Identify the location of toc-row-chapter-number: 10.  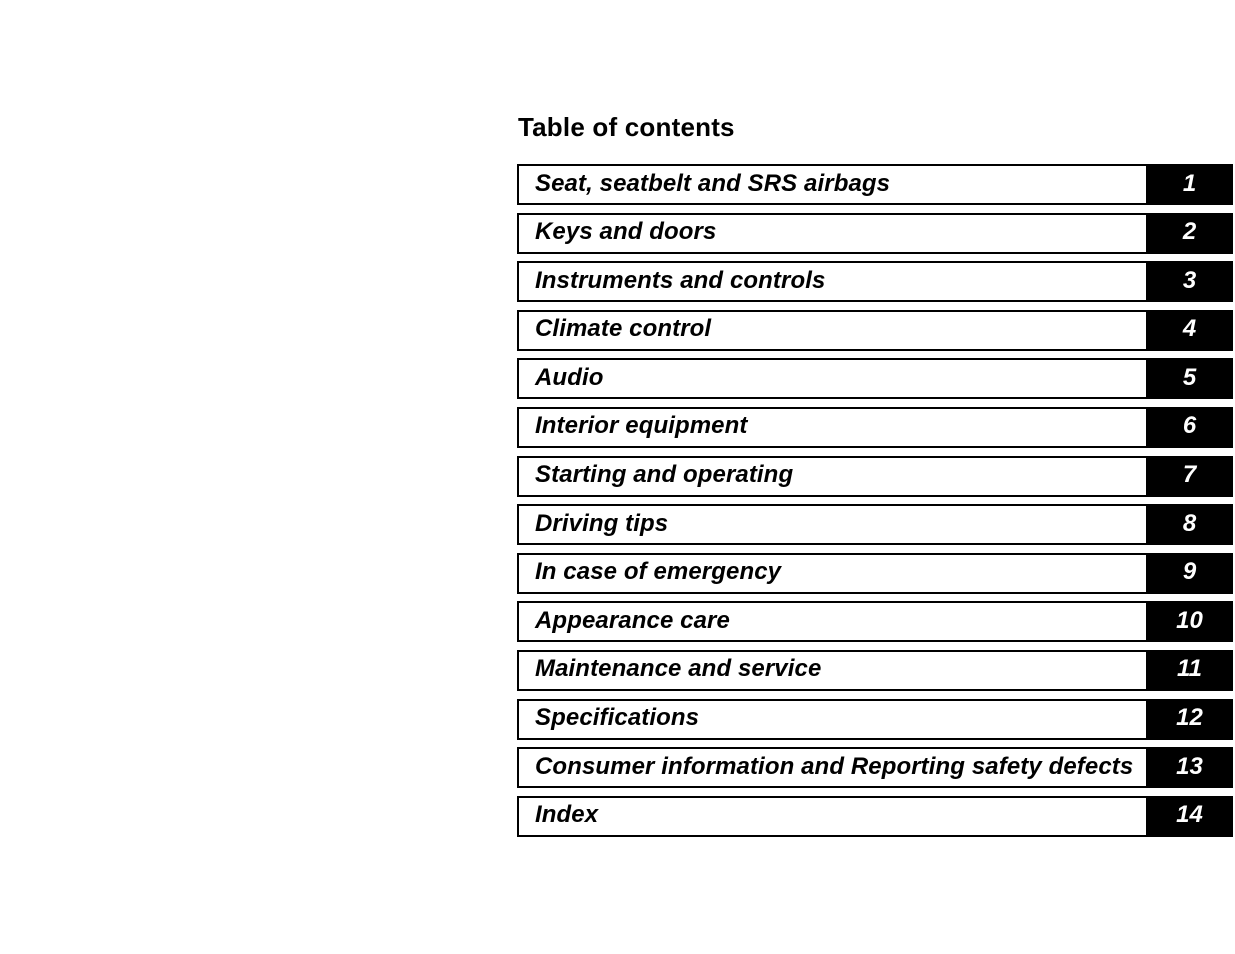
(1189, 622).